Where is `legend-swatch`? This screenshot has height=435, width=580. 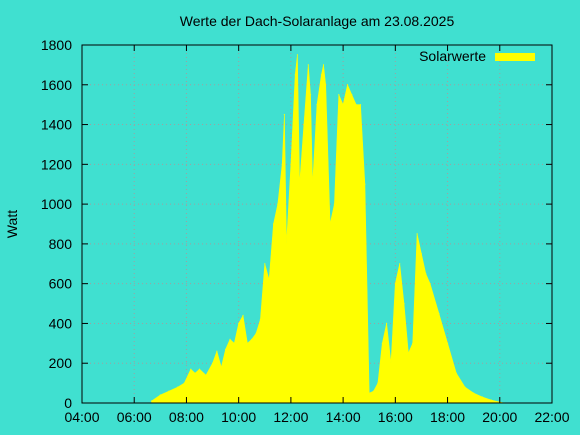 legend-swatch is located at coordinates (515, 57).